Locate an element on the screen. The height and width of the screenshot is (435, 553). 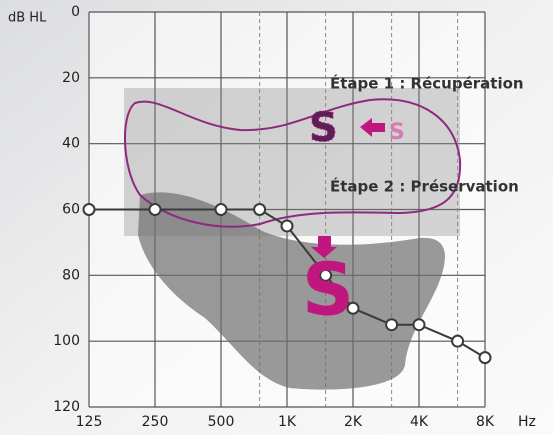
annotation: Étape 2 : Préservation is located at coordinates (424, 186).